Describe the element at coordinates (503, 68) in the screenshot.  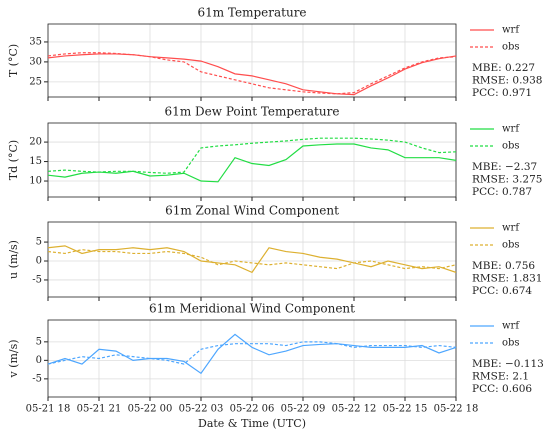
I see `stat-text: MBE: 0.227` at that location.